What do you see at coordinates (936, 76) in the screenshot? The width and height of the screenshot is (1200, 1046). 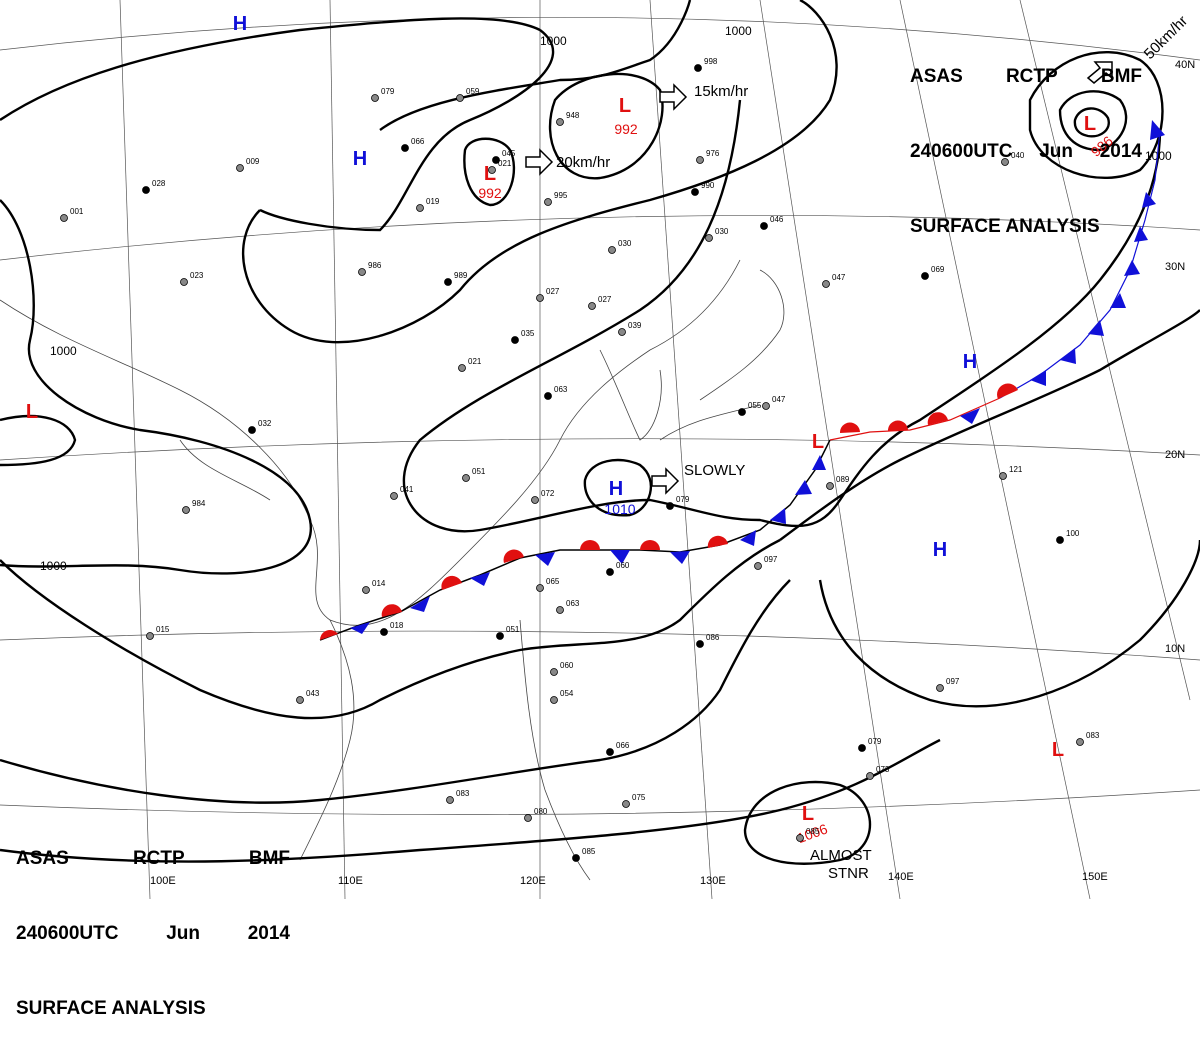 I see `header-region: ASAS` at bounding box center [936, 76].